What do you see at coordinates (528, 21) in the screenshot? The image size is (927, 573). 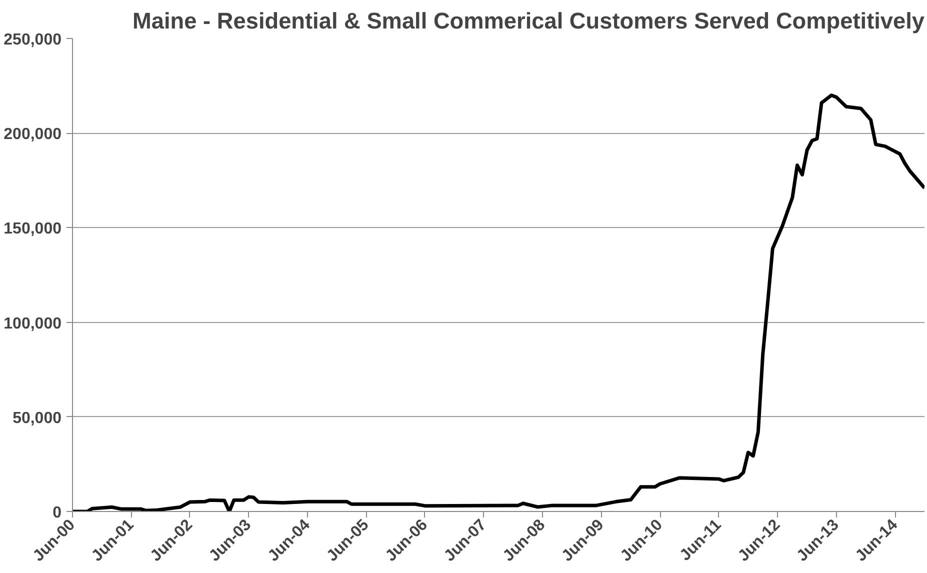 I see `chart-title: Maine - Residential & Small Commerical Customers Served Competitively` at bounding box center [528, 21].